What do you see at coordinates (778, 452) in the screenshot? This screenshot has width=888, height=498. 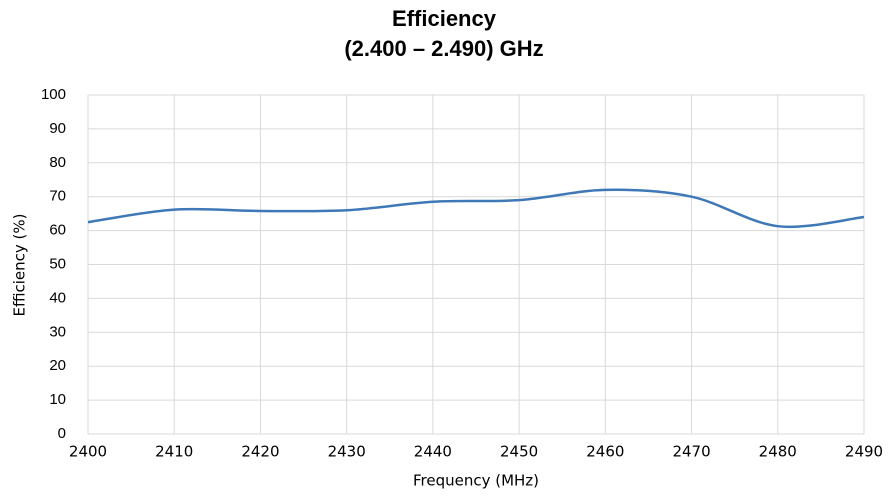 I see `x-tick-label: 2480` at bounding box center [778, 452].